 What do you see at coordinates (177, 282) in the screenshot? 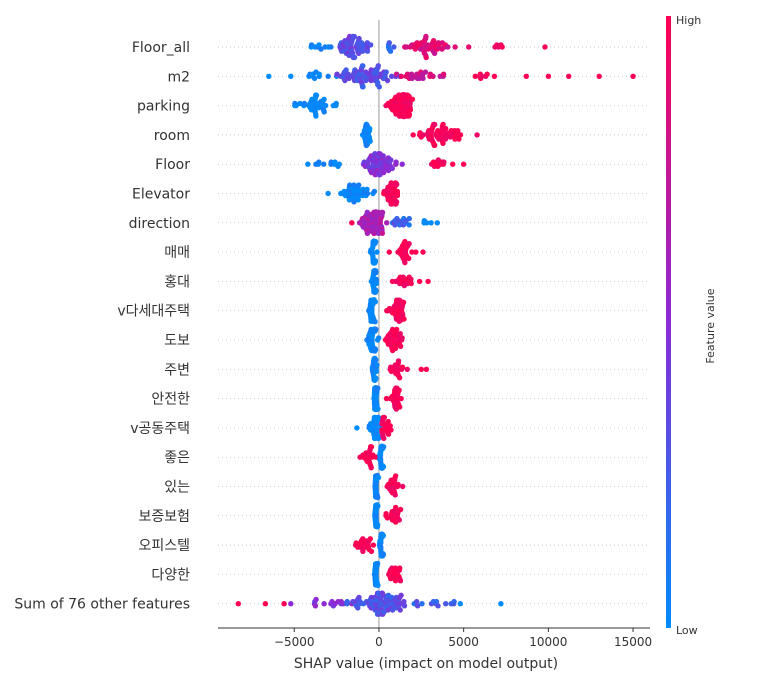
I see `feature-label: 홍대` at bounding box center [177, 282].